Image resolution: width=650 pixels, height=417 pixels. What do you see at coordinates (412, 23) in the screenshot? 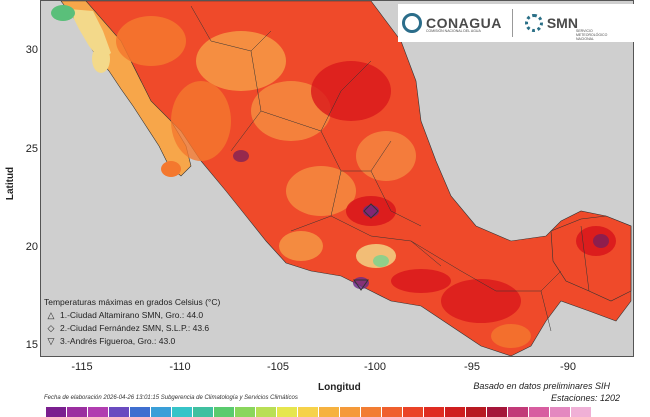
I see `conagua-logo-icon` at bounding box center [412, 23].